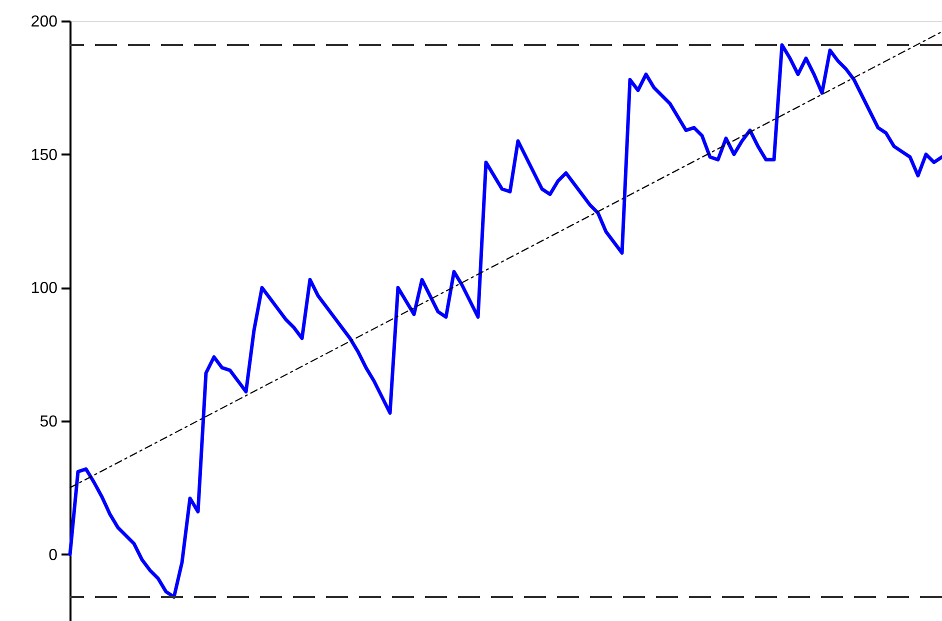 The height and width of the screenshot is (621, 942). What do you see at coordinates (53, 555) in the screenshot?
I see `y-tick-label: 0` at bounding box center [53, 555].